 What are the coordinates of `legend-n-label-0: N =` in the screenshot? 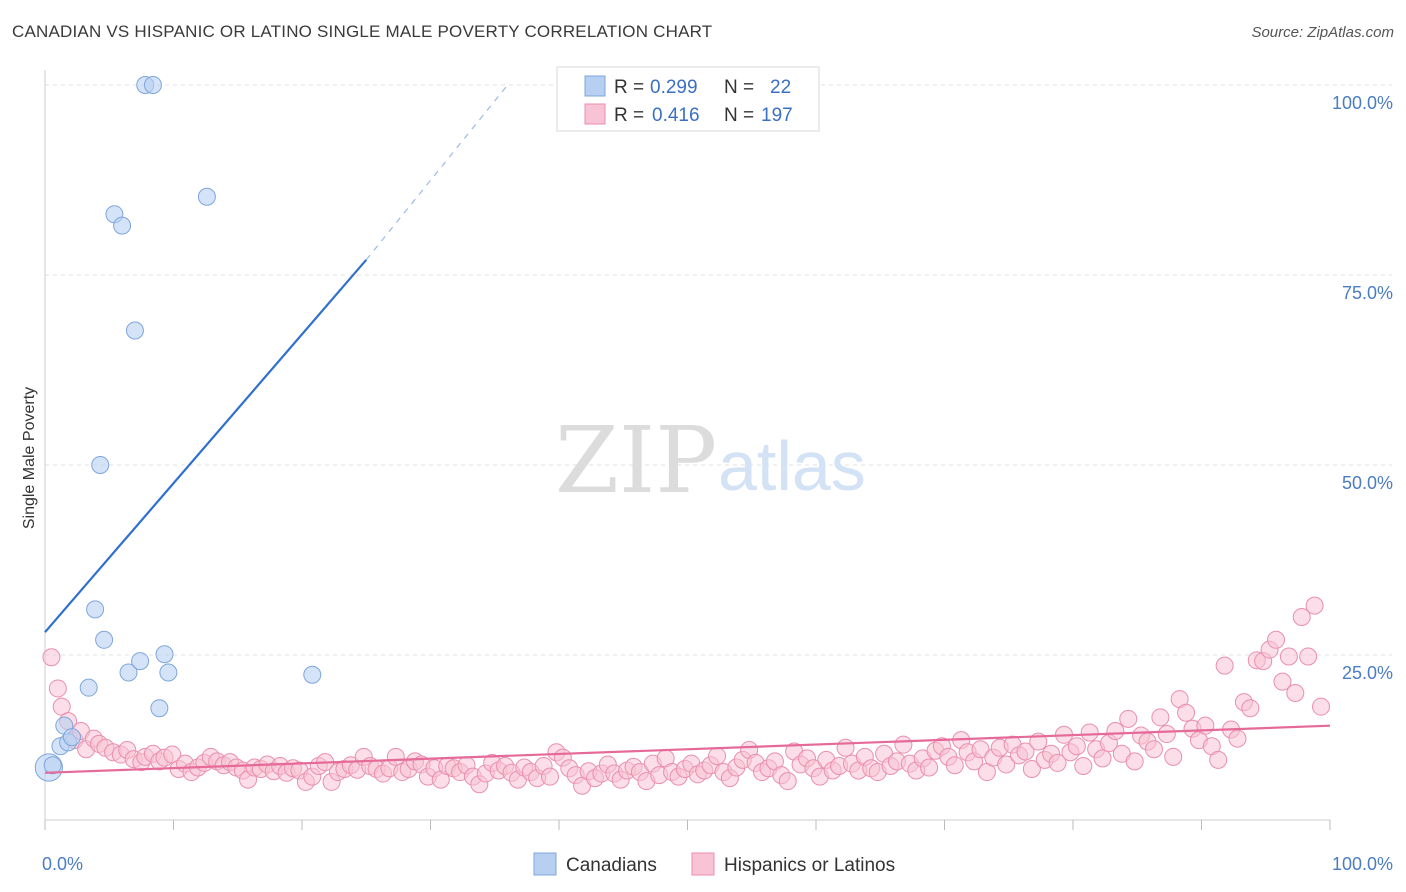 It's located at (739, 87).